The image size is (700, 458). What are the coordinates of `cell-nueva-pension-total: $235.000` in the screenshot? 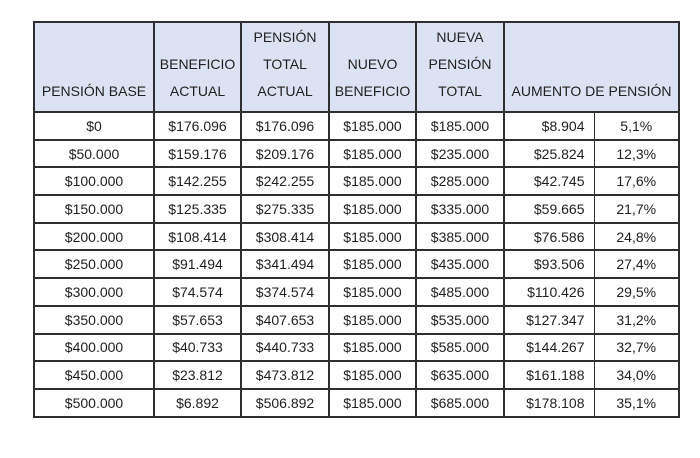 It's located at (460, 153).